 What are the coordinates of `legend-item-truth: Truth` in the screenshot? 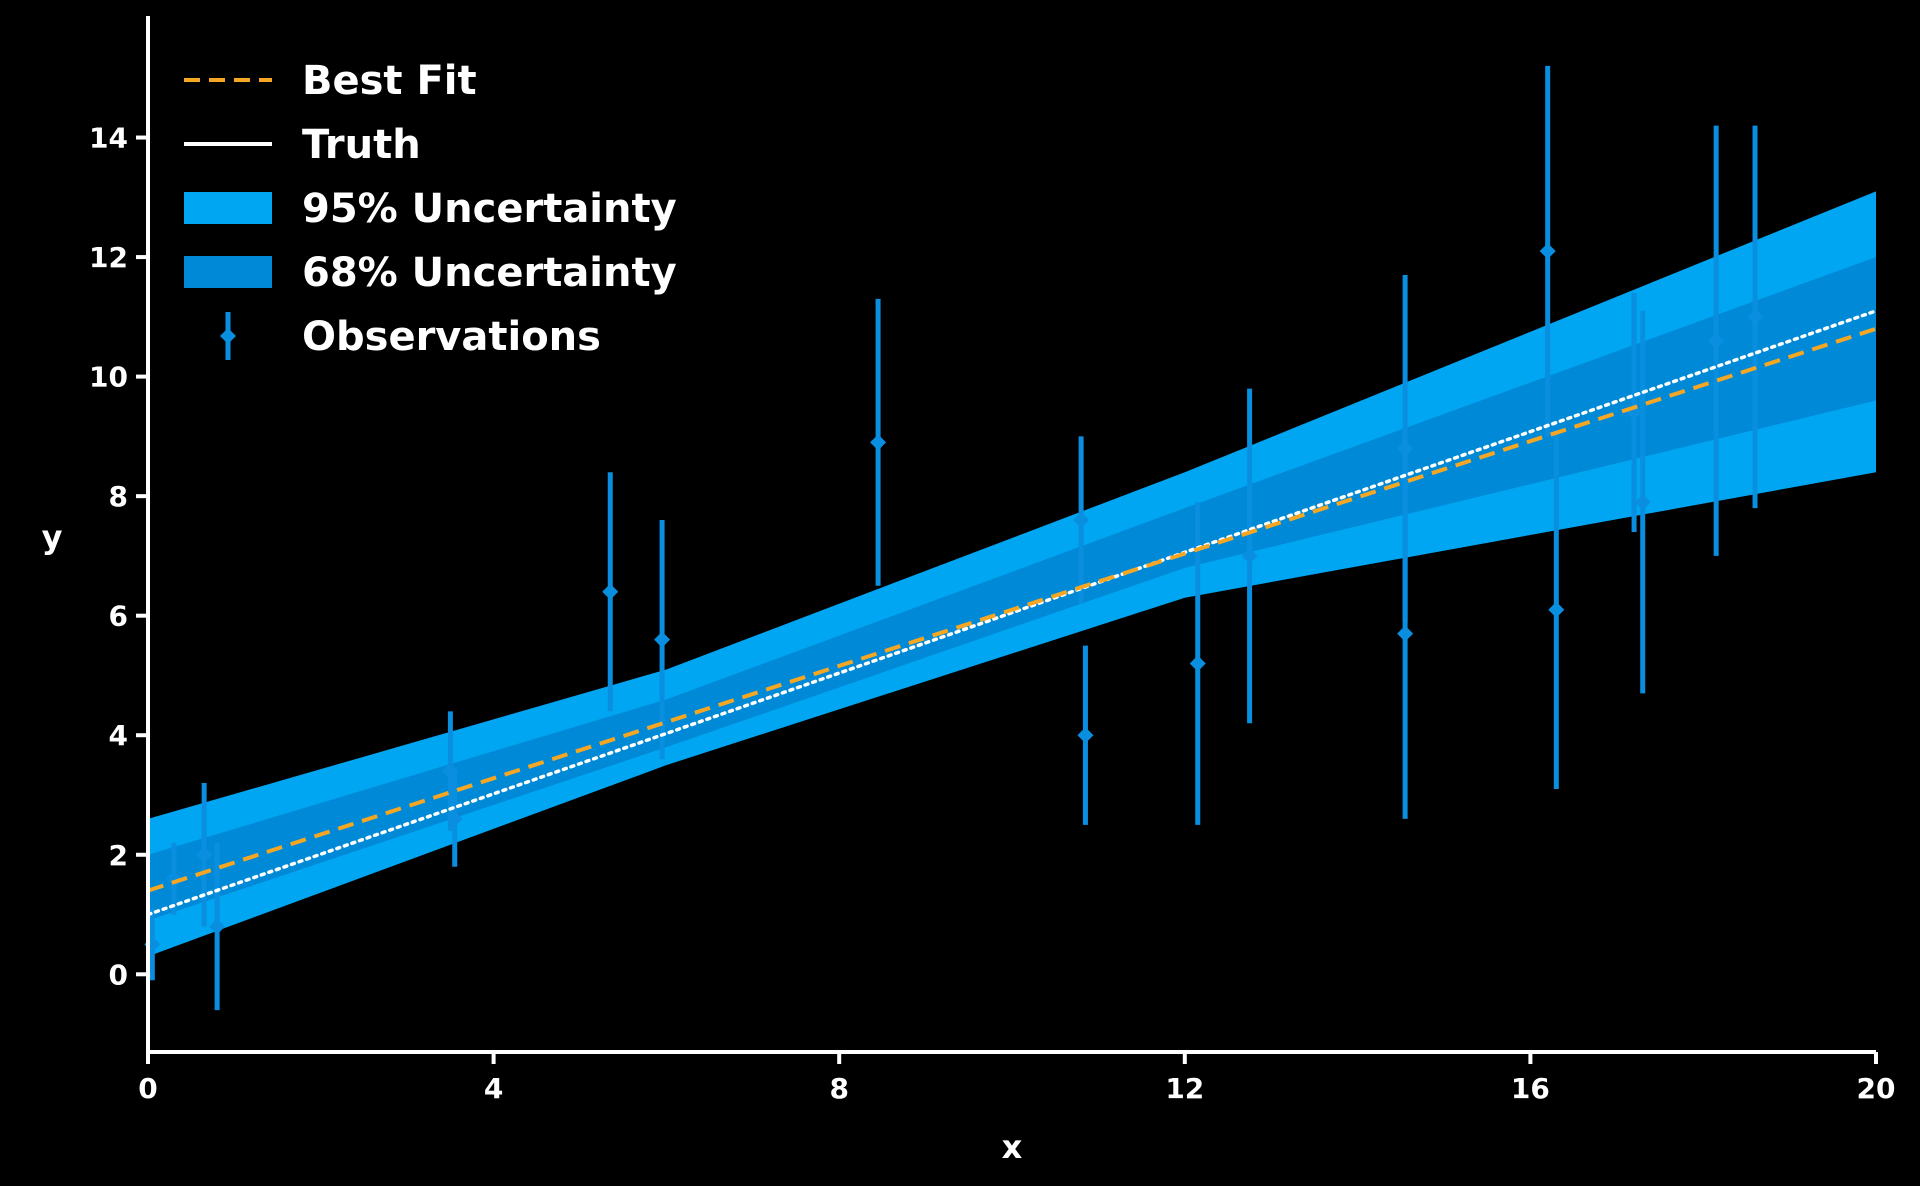 It's located at (302, 145).